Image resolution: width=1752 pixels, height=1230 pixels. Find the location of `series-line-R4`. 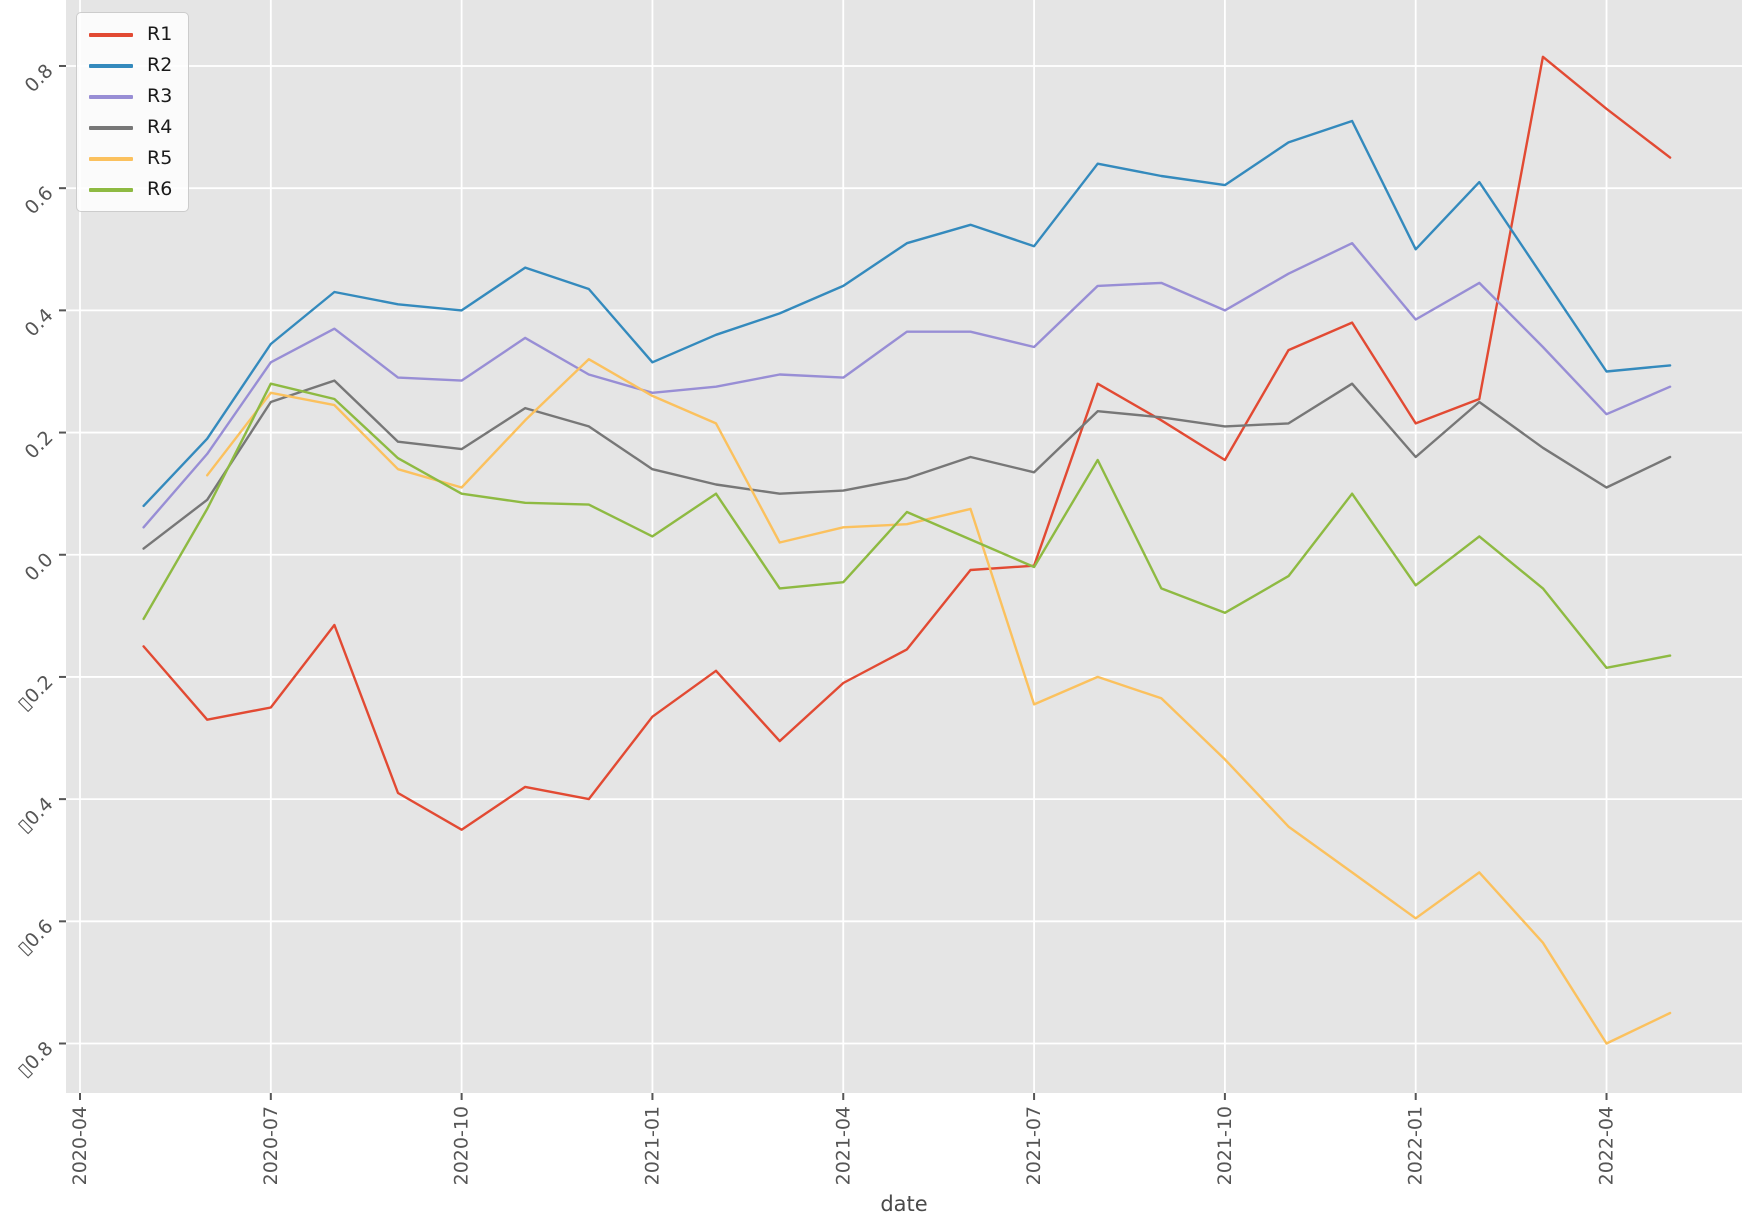

series-line-R4 is located at coordinates (907, 464).